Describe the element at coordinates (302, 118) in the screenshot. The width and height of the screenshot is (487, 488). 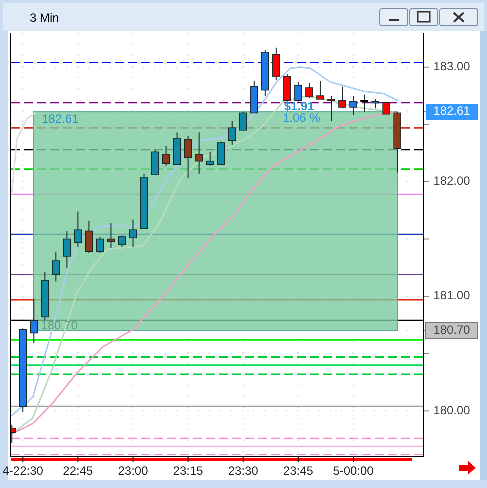
I see `annotation: 1.06 %` at that location.